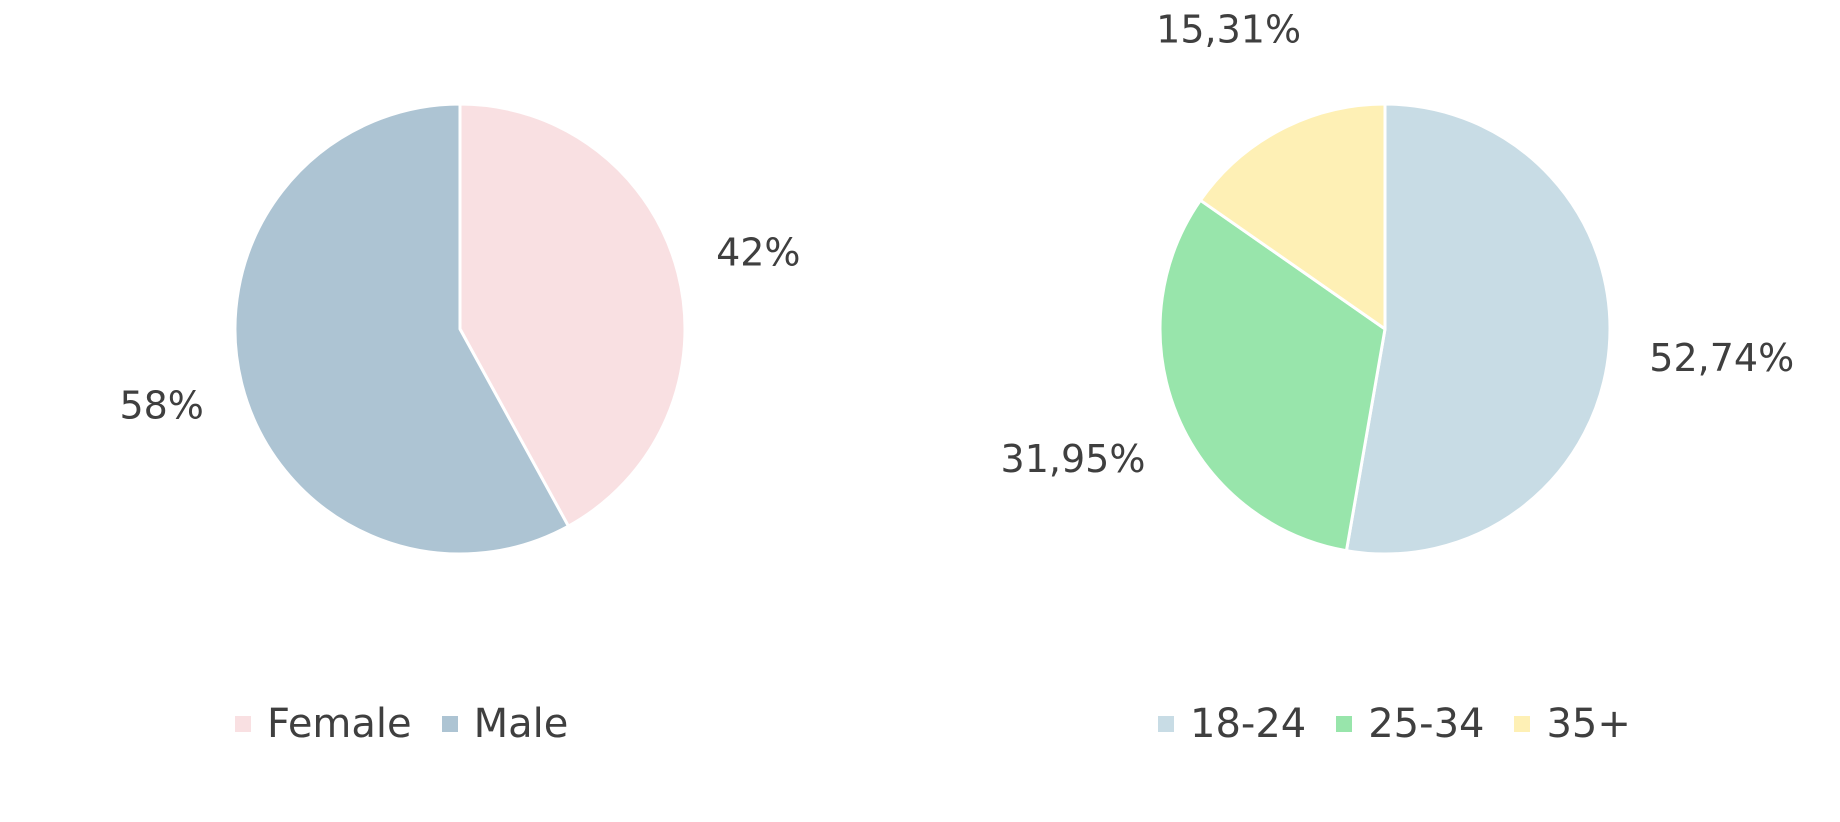  Describe the element at coordinates (1228, 29) in the screenshot. I see `slice-value-label-35-plus: 15,31%` at that location.